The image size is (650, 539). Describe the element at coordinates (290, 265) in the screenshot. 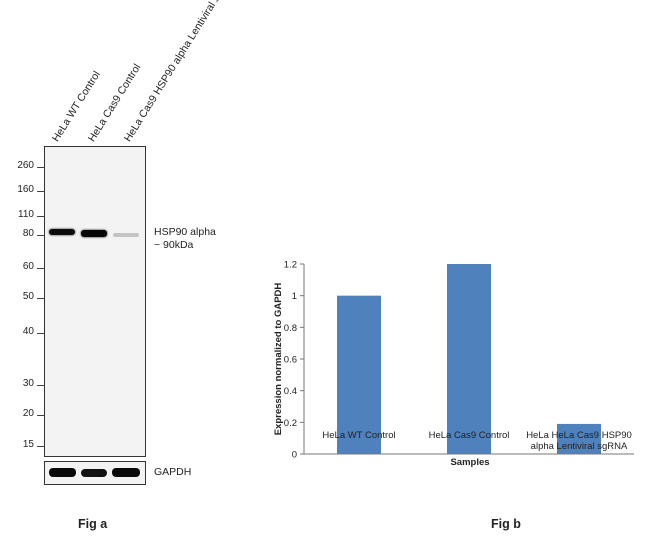

I see `y-tick-label: 1.2` at that location.